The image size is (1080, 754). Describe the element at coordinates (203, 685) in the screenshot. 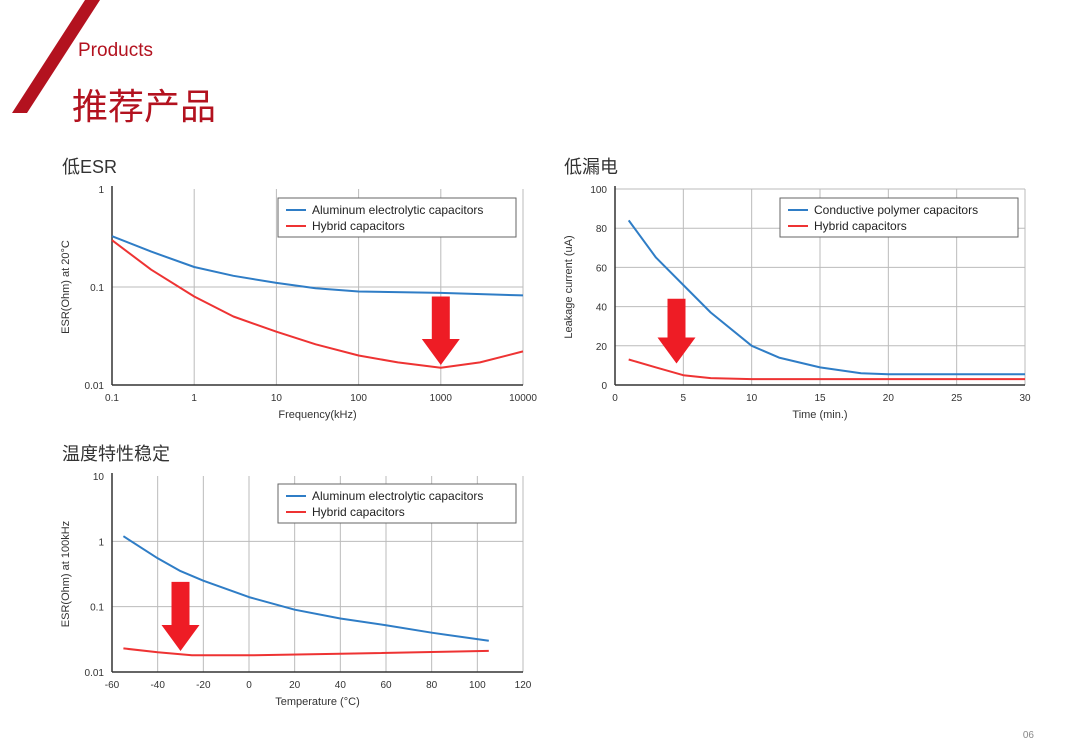

I see `x-tick-label: -20` at that location.